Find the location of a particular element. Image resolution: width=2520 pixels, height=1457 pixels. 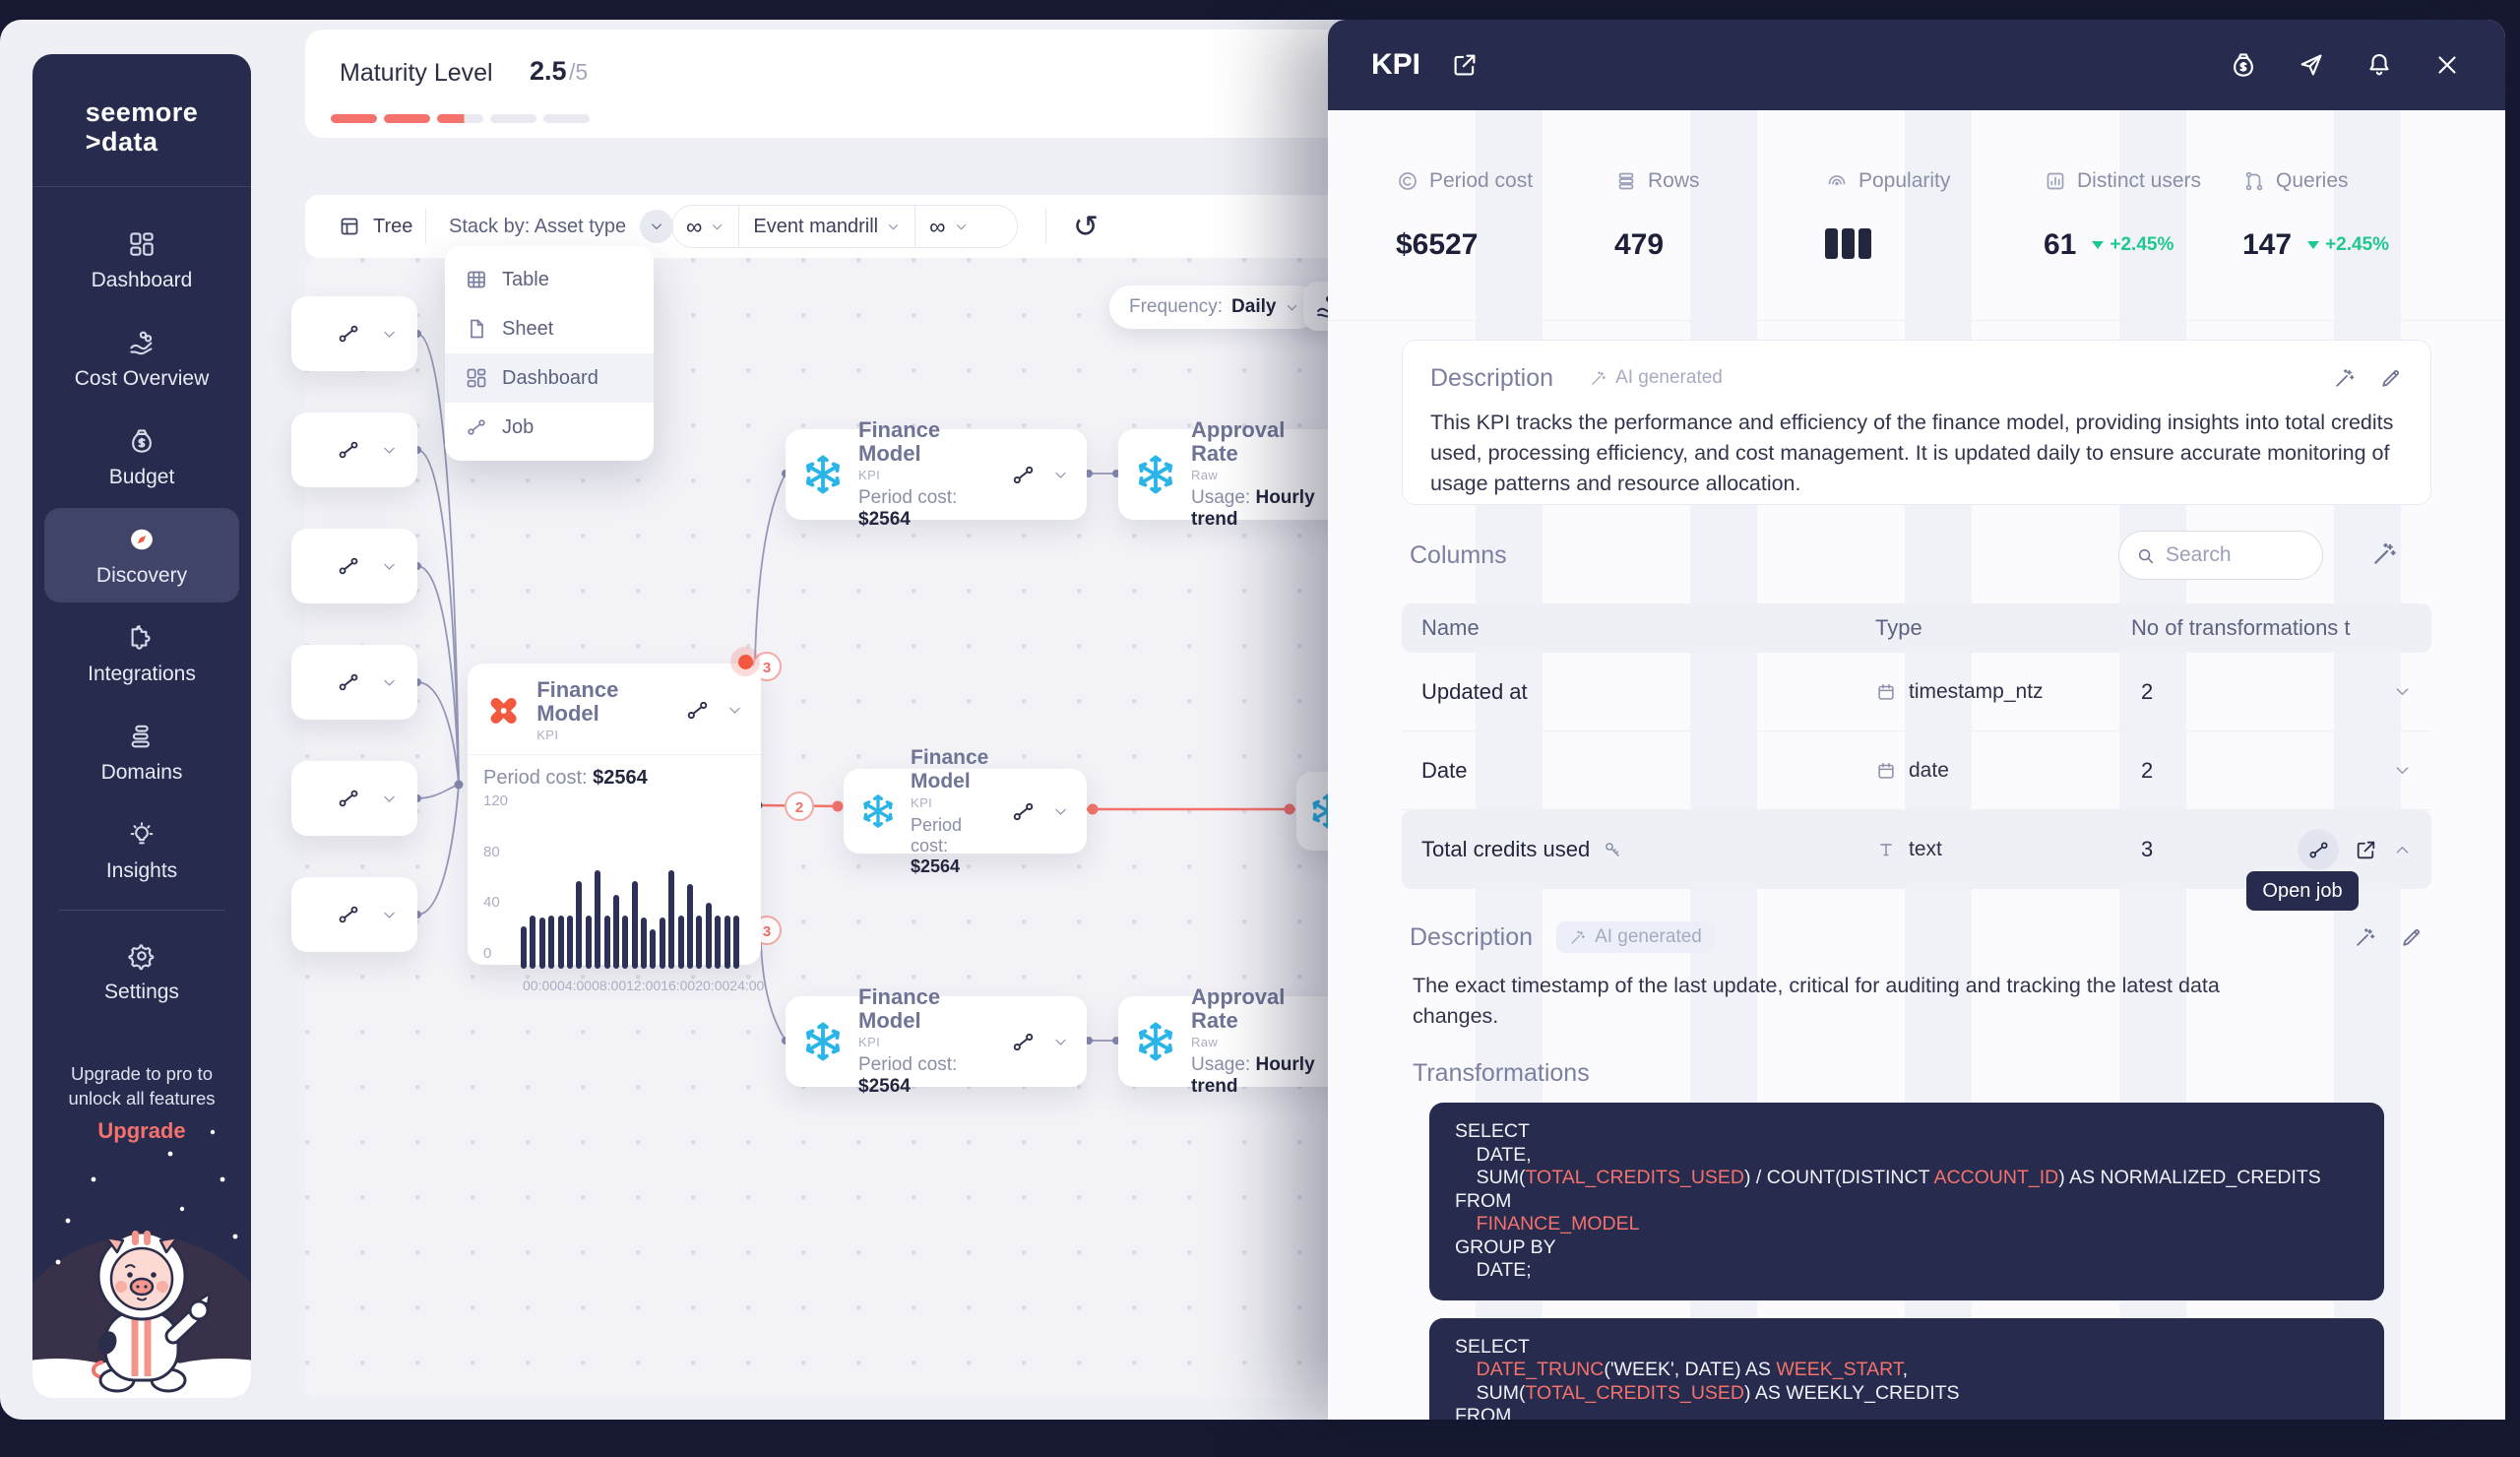

send-icon is located at coordinates (2311, 65).